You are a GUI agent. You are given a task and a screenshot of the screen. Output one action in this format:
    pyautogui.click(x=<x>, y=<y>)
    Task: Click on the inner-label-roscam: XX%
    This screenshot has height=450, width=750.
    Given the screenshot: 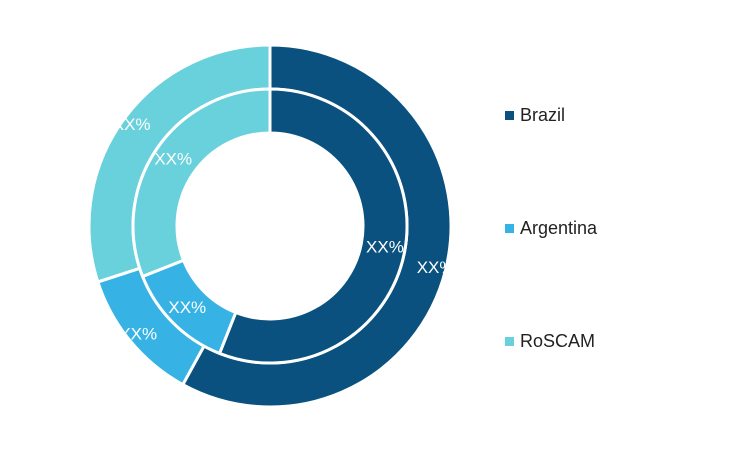 What is the action you would take?
    pyautogui.click(x=173, y=159)
    